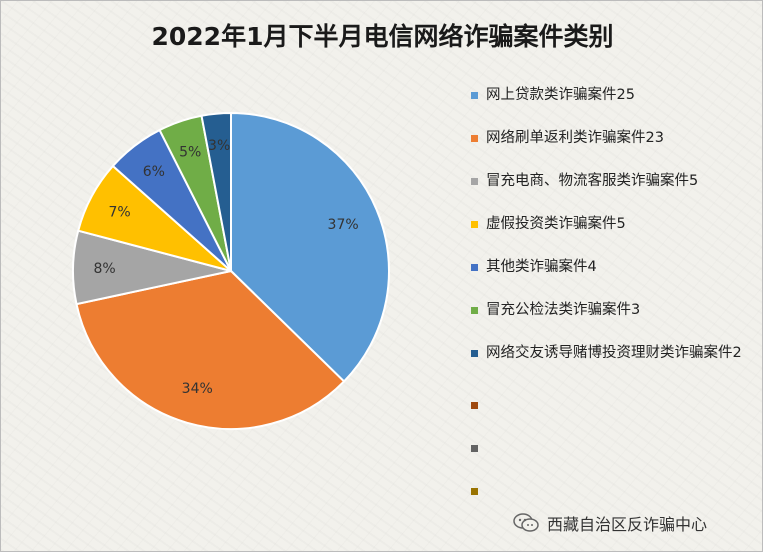 The height and width of the screenshot is (552, 763). Describe the element at coordinates (190, 152) in the screenshot. I see `pie-data-label-5: 5%` at that location.